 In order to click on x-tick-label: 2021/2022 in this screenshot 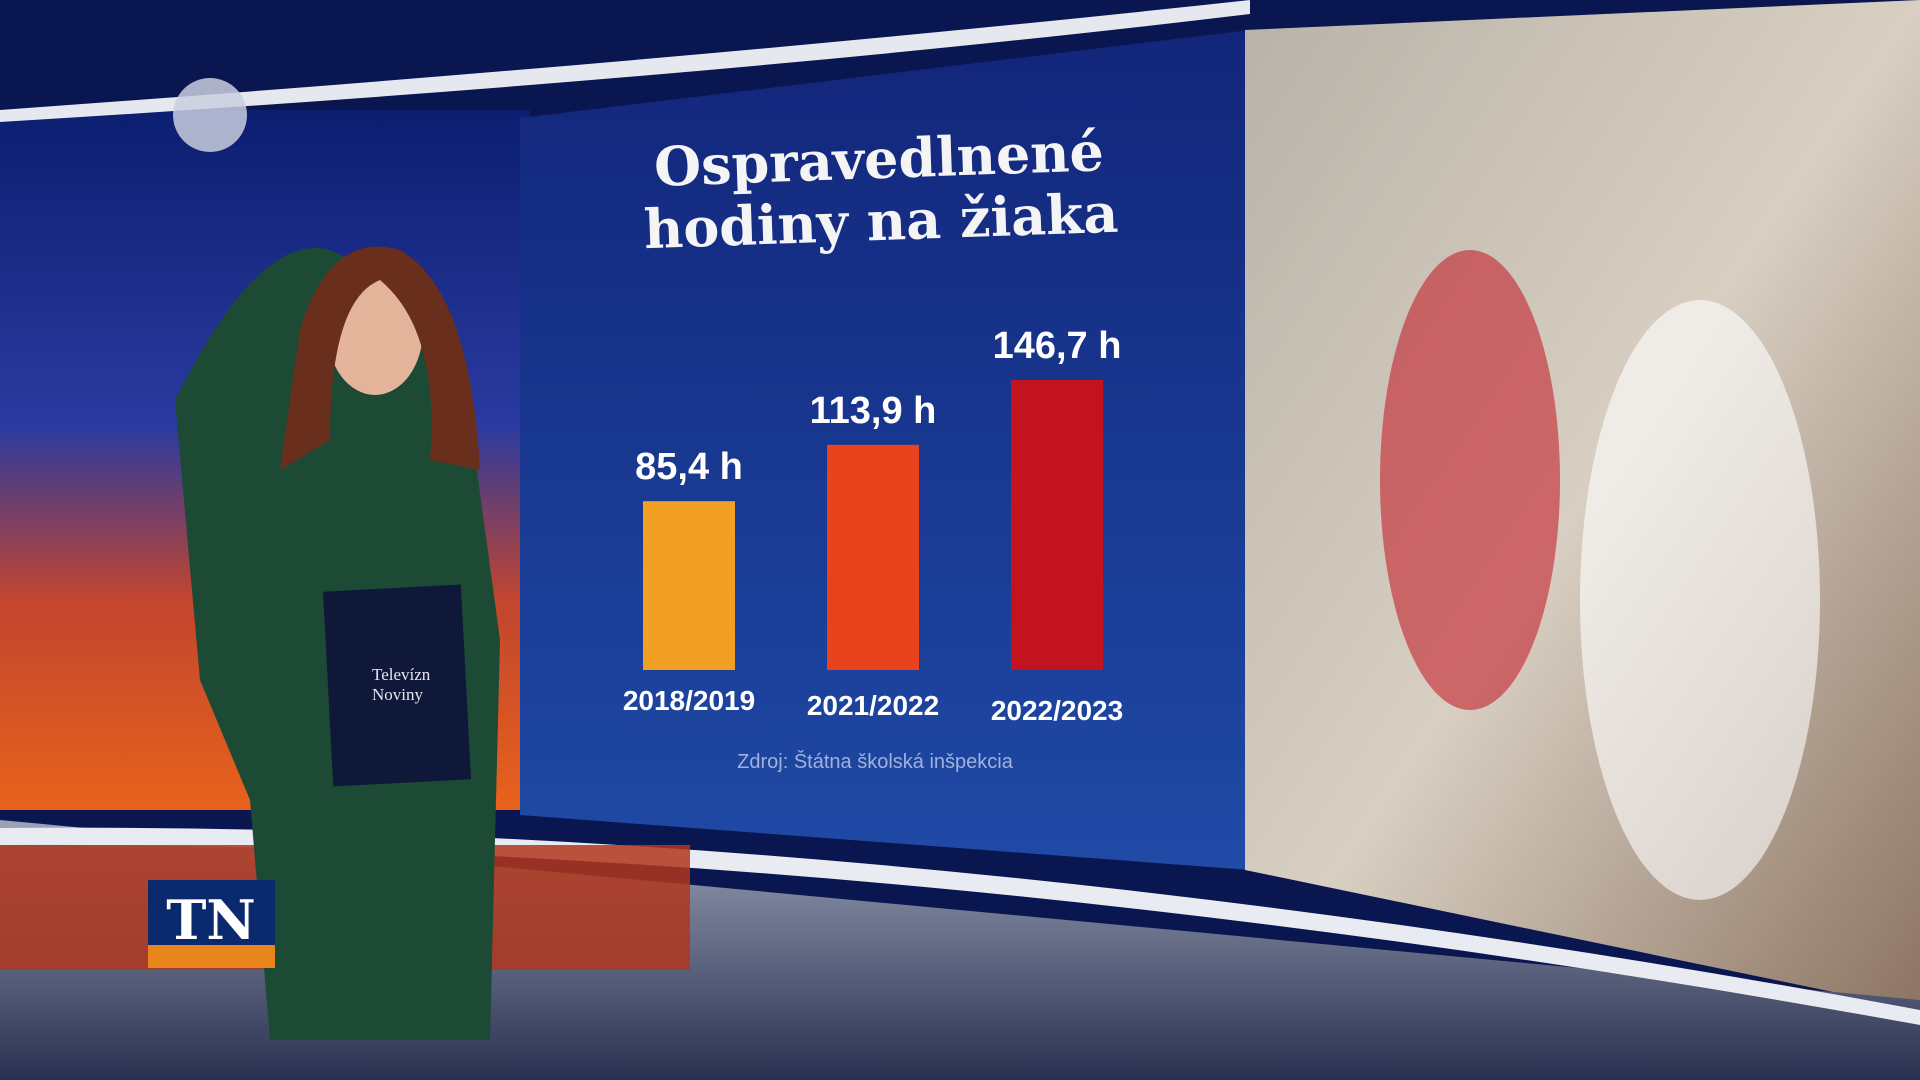, I will do `click(873, 705)`.